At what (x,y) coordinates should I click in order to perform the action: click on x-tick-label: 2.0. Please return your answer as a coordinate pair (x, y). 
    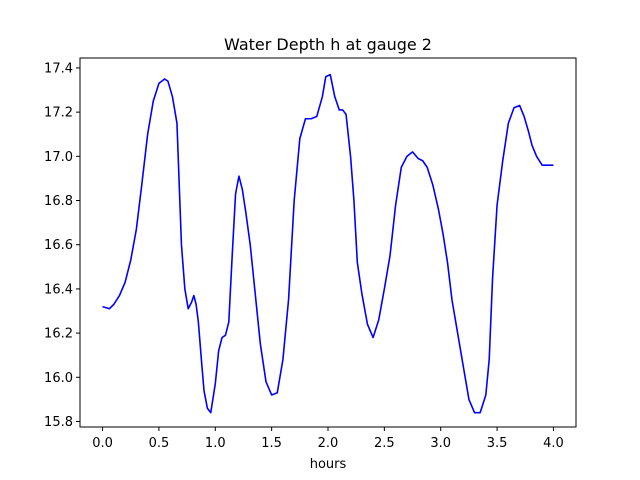
    Looking at the image, I should click on (328, 443).